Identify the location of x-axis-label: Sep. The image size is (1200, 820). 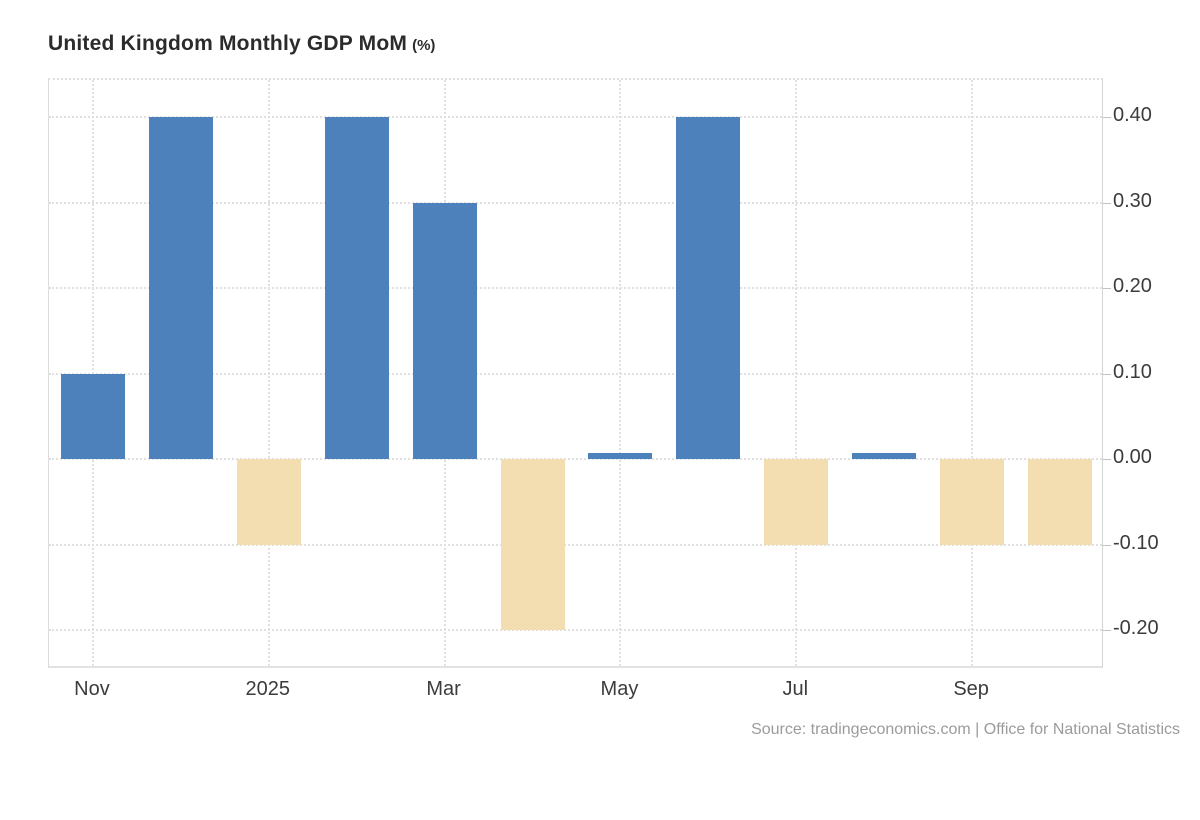
(971, 689).